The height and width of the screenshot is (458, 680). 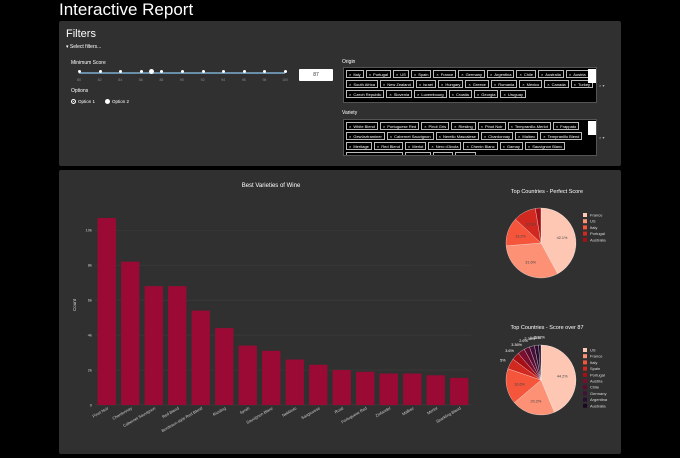 I want to click on filter-chip: × Nerello Mascalese, so click(x=457, y=136).